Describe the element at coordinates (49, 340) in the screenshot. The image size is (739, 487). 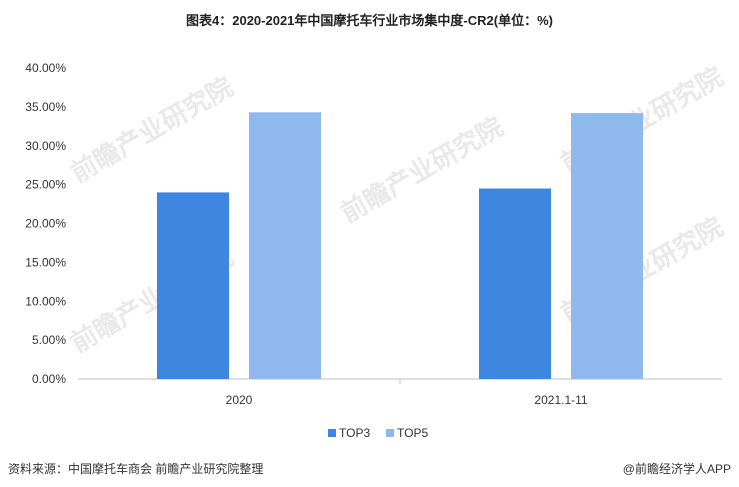
I see `y-tick-label: 5.00%` at that location.